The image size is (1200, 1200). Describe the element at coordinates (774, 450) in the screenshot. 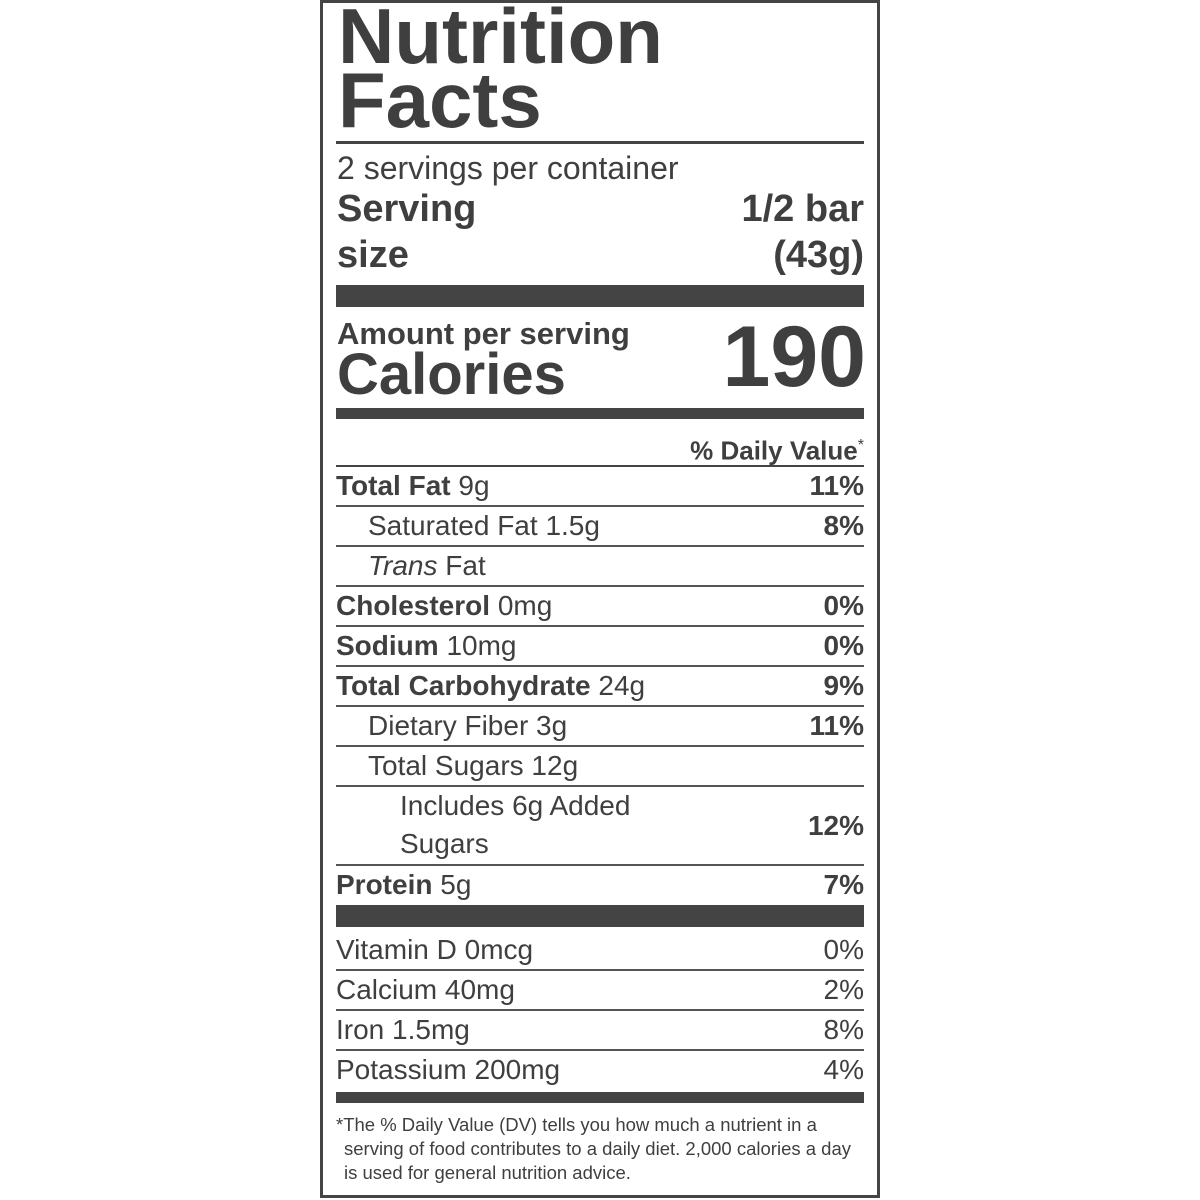

I see `daily-value-text: % Daily Value` at that location.